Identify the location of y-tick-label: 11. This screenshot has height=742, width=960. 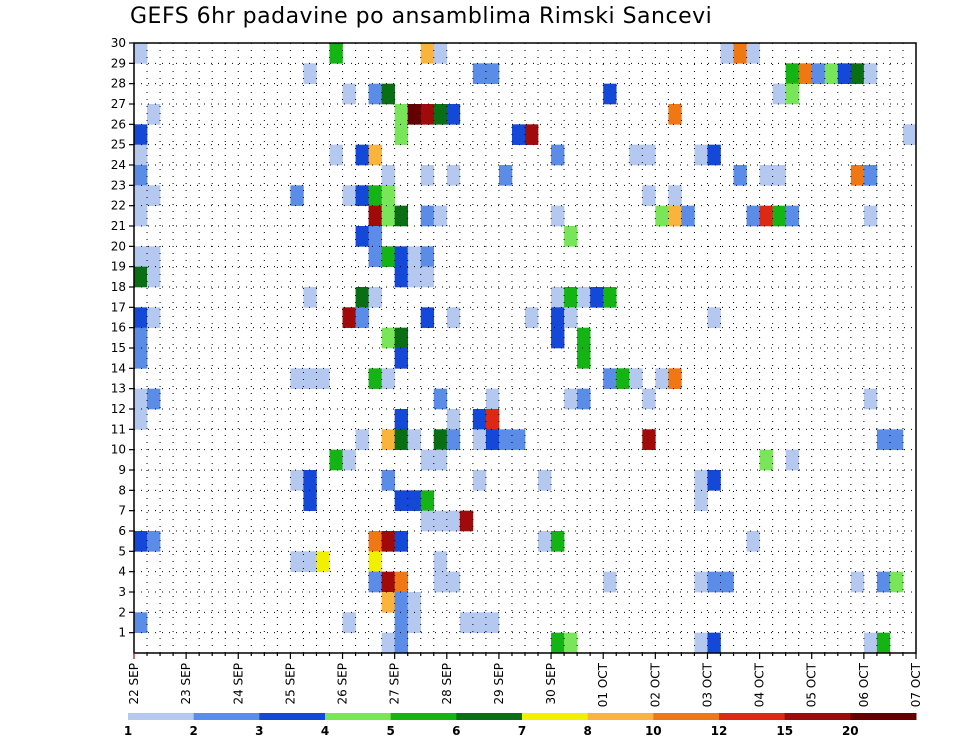
(118, 429).